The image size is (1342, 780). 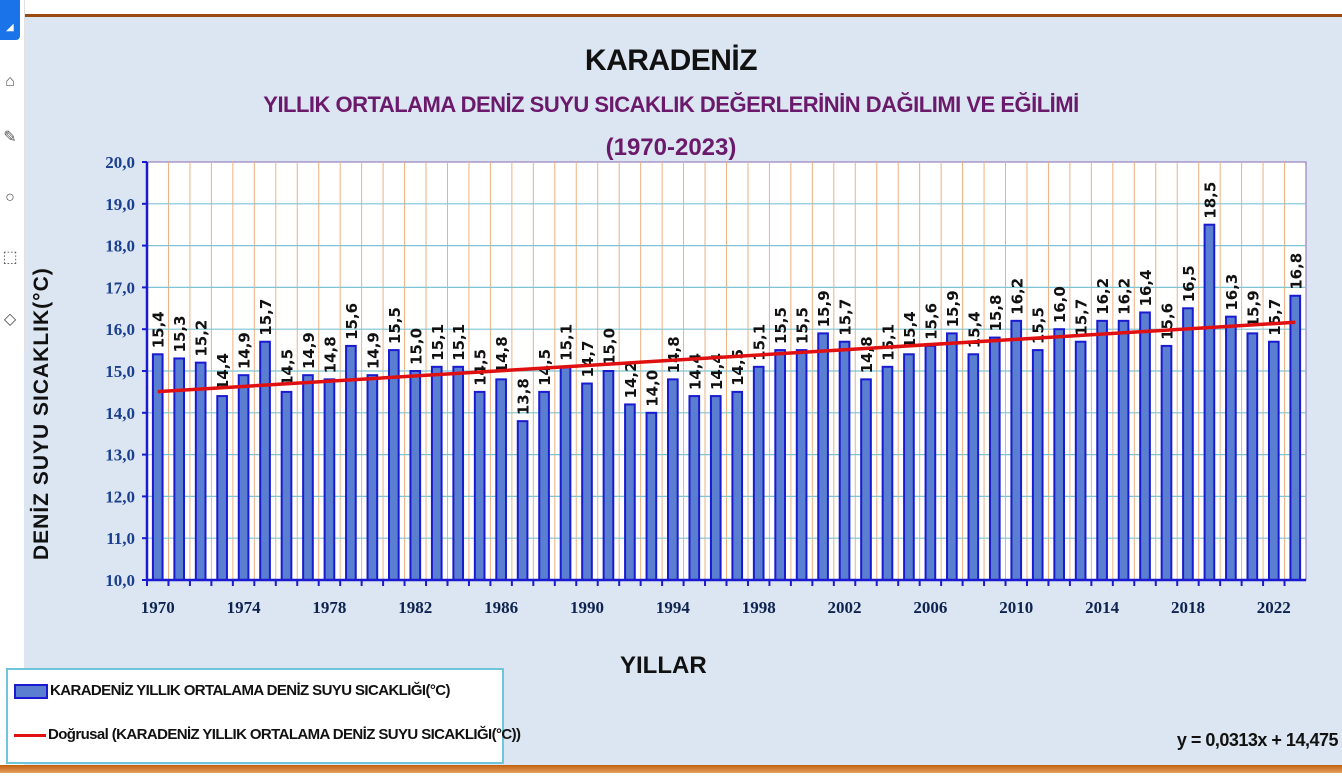 I want to click on bar-1970, so click(x=157, y=467).